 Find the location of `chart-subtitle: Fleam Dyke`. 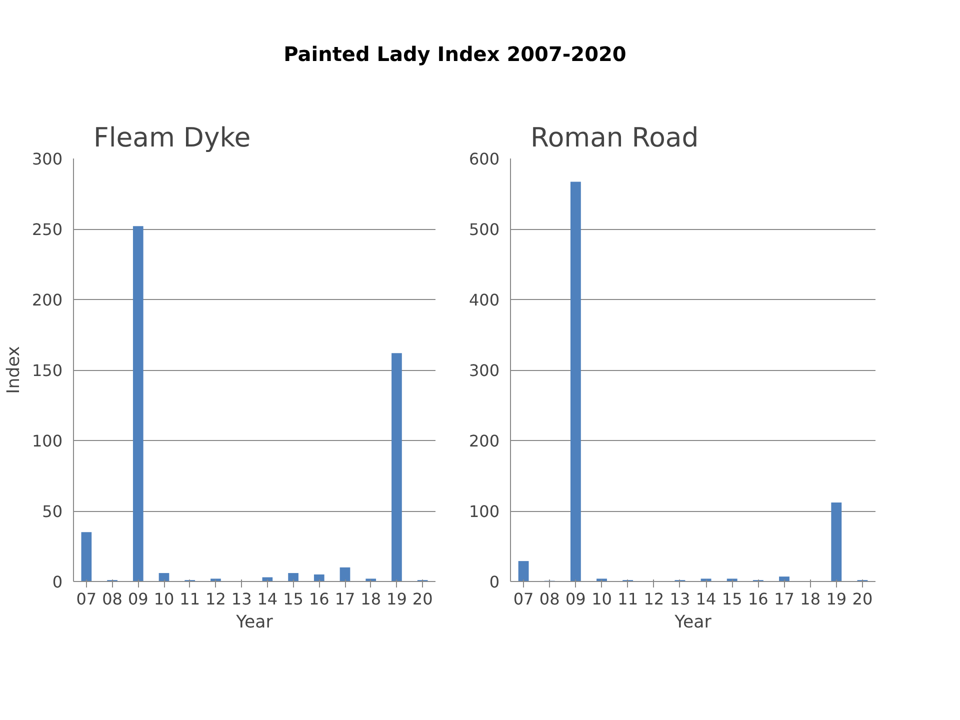

chart-subtitle: Fleam Dyke is located at coordinates (172, 138).